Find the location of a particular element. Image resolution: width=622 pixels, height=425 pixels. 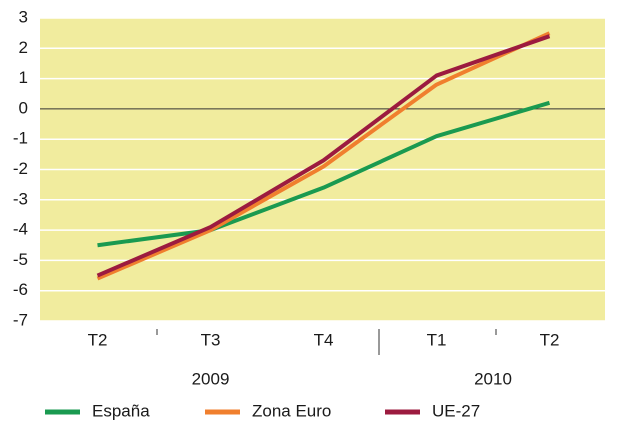

x-tick-label: T1 is located at coordinates (437, 339).